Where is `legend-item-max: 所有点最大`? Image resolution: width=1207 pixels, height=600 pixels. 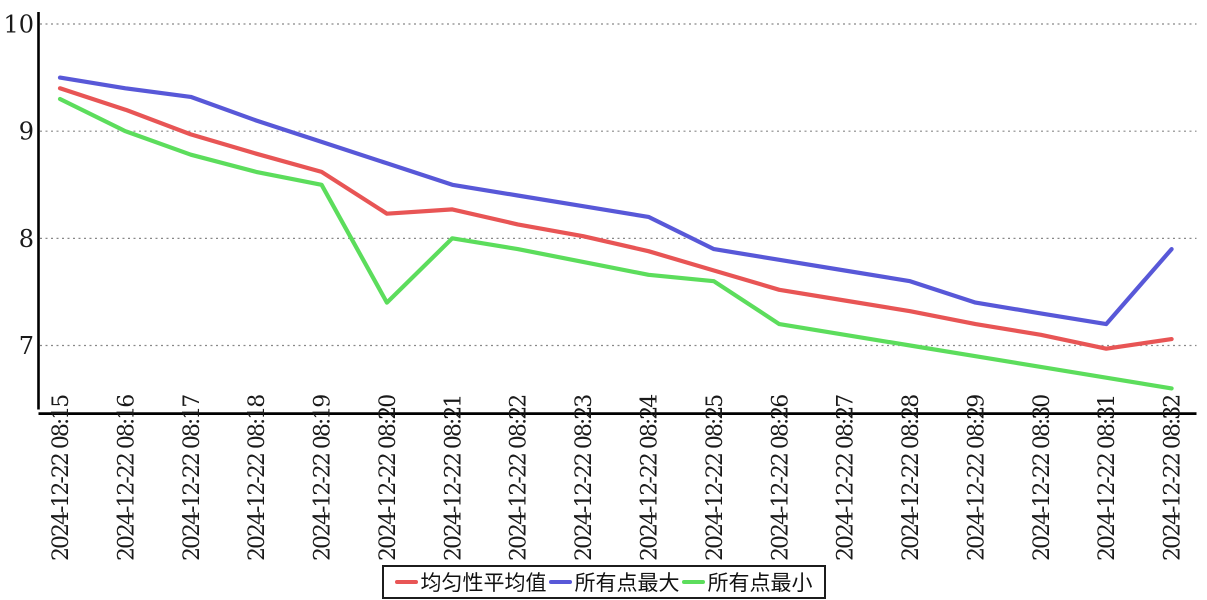 legend-item-max: 所有点最大 is located at coordinates (614, 582).